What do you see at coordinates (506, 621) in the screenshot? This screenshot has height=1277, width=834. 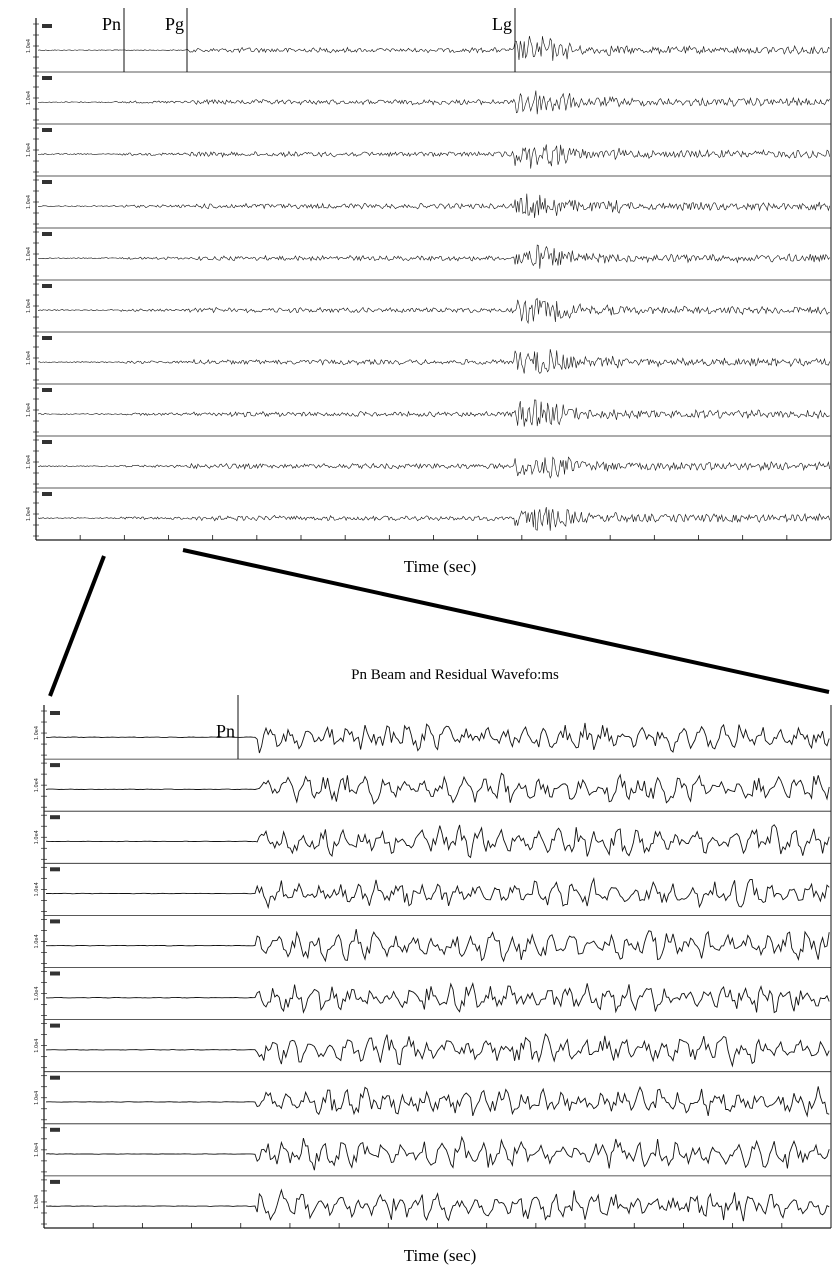 I see `zoom-connector-right` at bounding box center [506, 621].